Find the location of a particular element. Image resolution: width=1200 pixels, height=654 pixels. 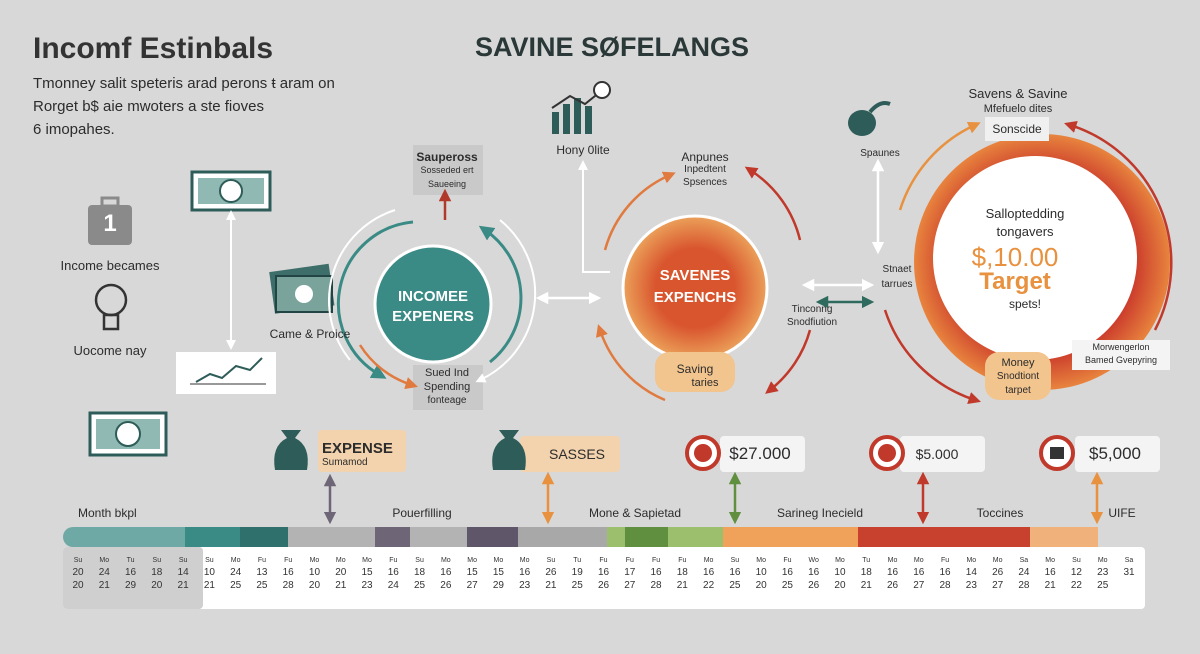

chart-card is located at coordinates (226, 373).